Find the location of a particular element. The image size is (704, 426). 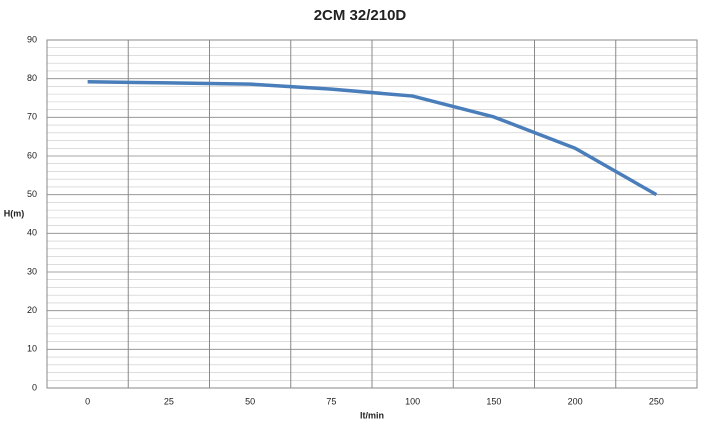

y-tick-label: 30 is located at coordinates (32, 271).